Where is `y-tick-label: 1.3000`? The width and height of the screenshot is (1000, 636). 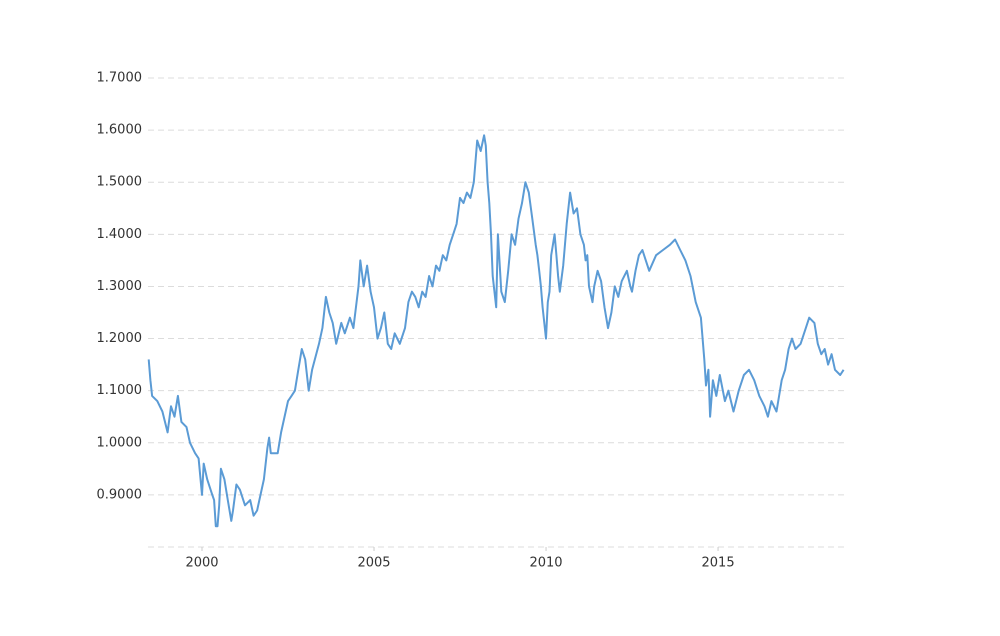 y-tick-label: 1.3000 is located at coordinates (120, 286).